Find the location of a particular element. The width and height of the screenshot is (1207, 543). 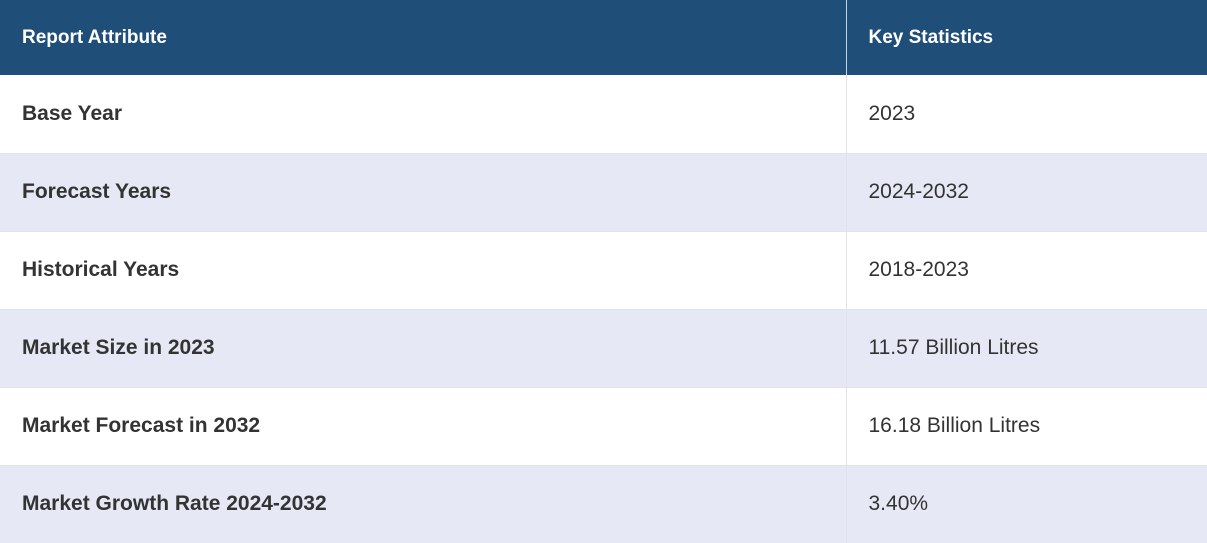

row-value-cell: 2018-2023 is located at coordinates (1026, 270).